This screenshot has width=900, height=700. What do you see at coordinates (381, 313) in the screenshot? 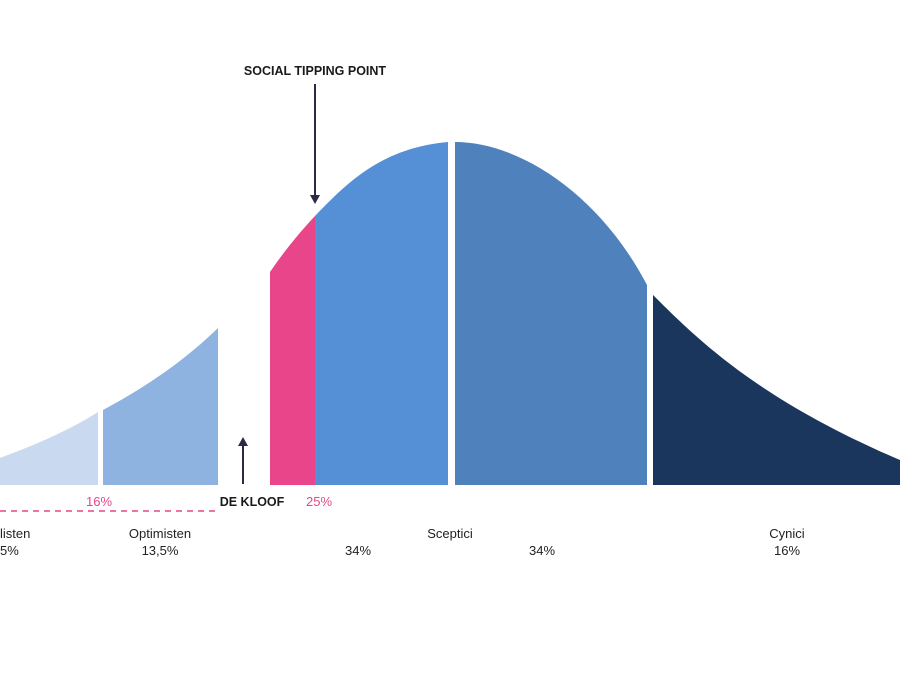
I see `segment-early-majority` at bounding box center [381, 313].